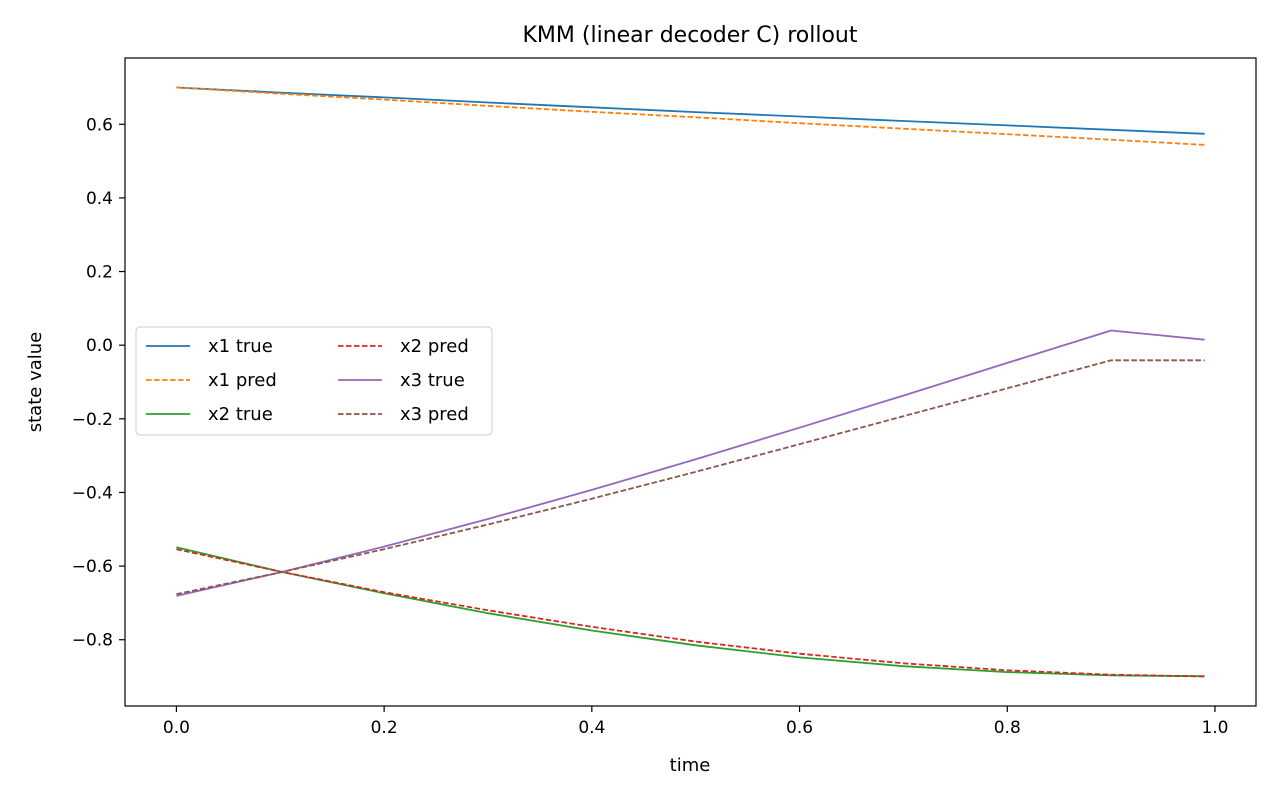  I want to click on x-tick-label: 0.6, so click(799, 728).